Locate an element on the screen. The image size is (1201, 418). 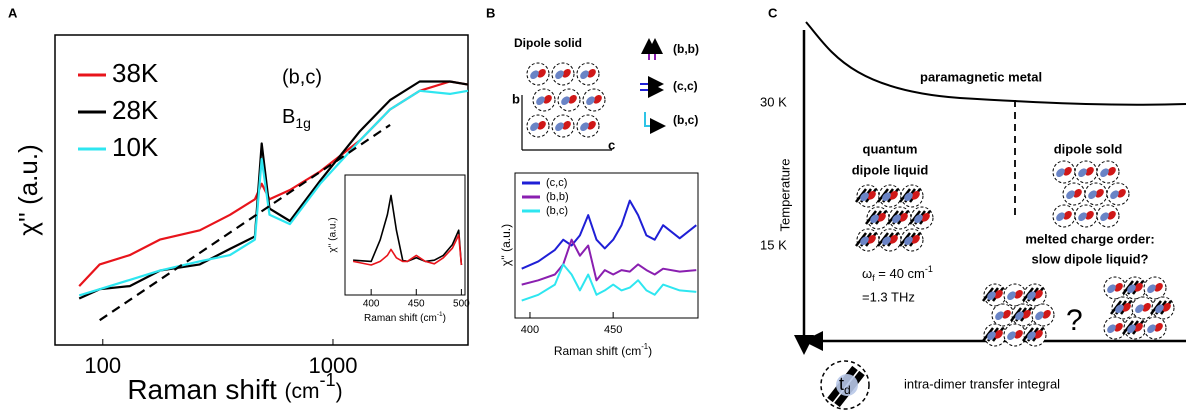
plot-frame is located at coordinates (405, 235).